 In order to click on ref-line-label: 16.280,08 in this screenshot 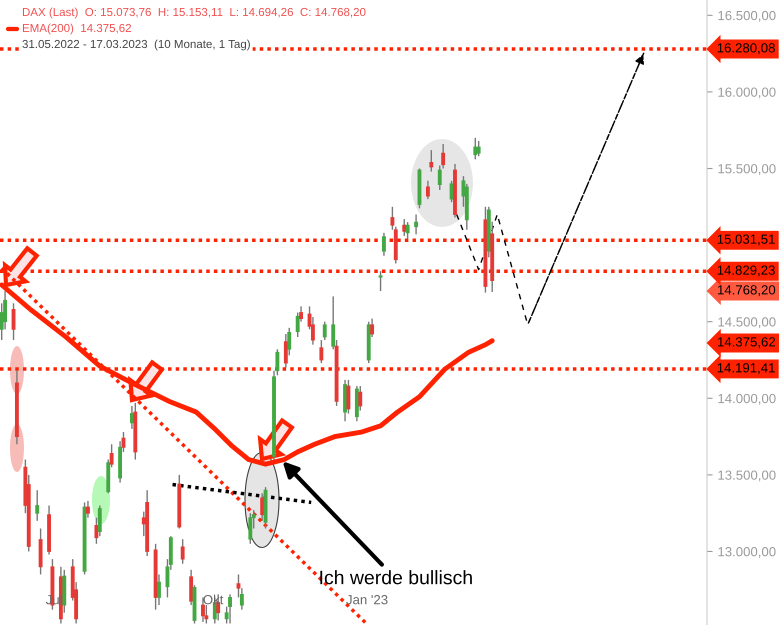, I will do `click(746, 48)`.